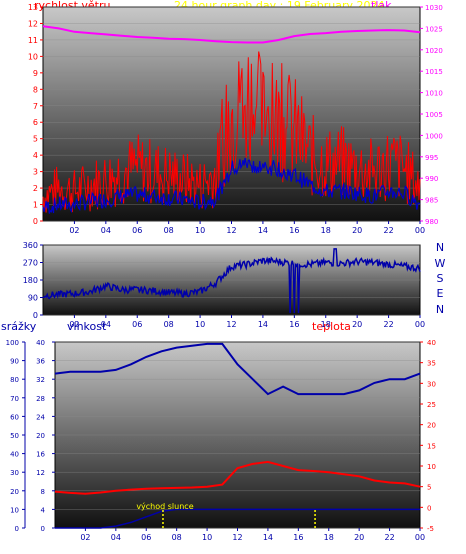  Describe the element at coordinates (420, 324) in the screenshot. I see `direction-xaxis-label-00: 00` at that location.